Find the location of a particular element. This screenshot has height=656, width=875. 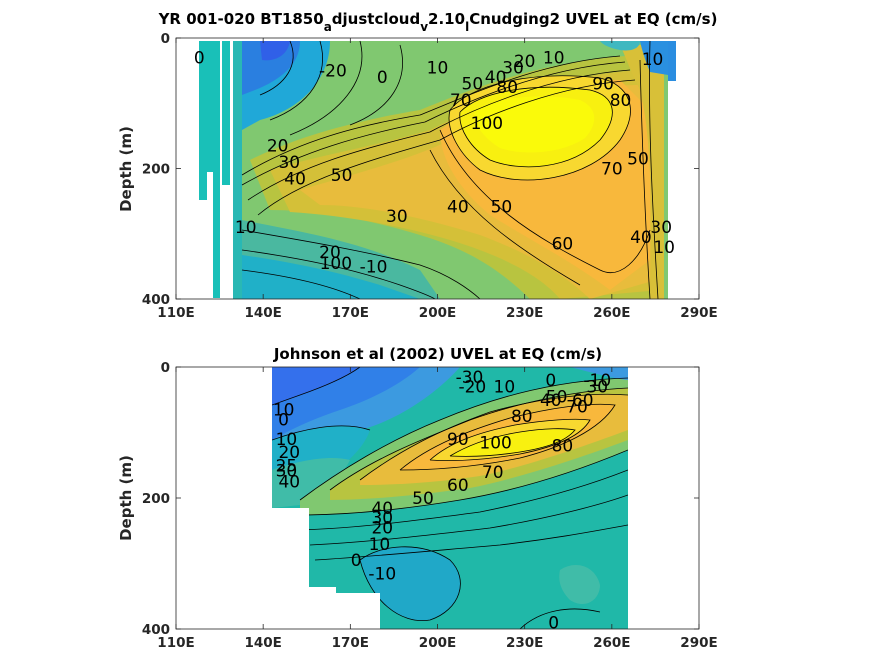

panel-1-ylabel: Depth (m) is located at coordinates (126, 169).